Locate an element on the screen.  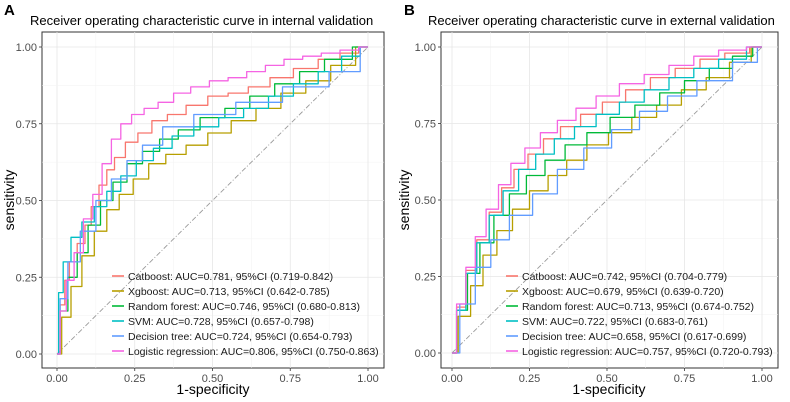
panel-a-y-tick-label: 0.25 is located at coordinates (26, 278).